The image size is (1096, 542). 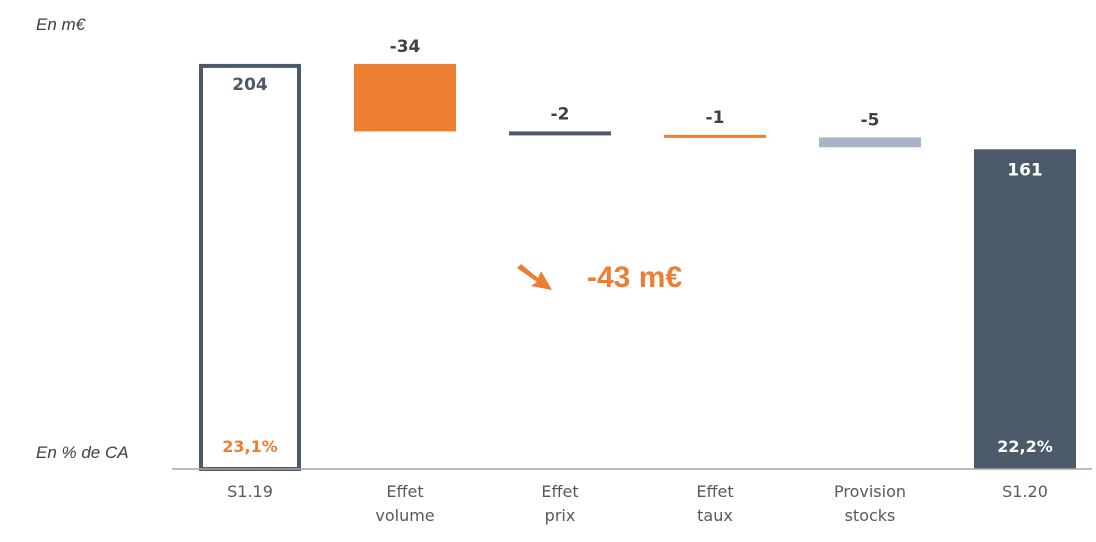 I want to click on percent-of-revenue-label: En % de CA, so click(x=82, y=452).